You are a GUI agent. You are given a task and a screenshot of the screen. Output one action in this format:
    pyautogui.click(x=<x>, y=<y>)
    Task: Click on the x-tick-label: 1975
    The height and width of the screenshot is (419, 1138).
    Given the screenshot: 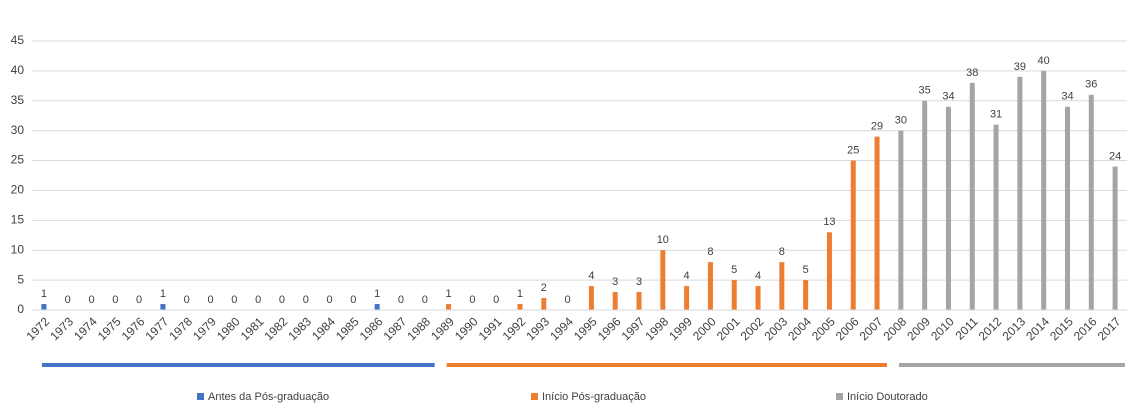 What is the action you would take?
    pyautogui.click(x=109, y=328)
    